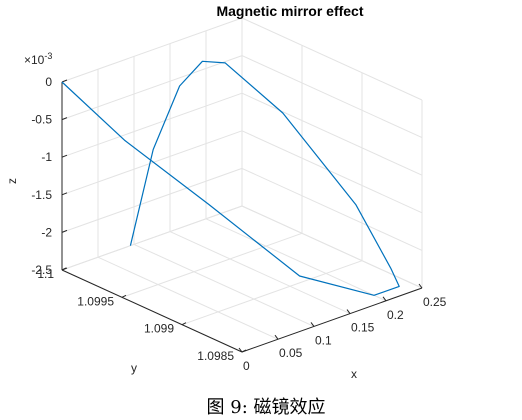 This screenshot has height=420, width=522. I want to click on y-tick-label: 1.099, so click(159, 329).